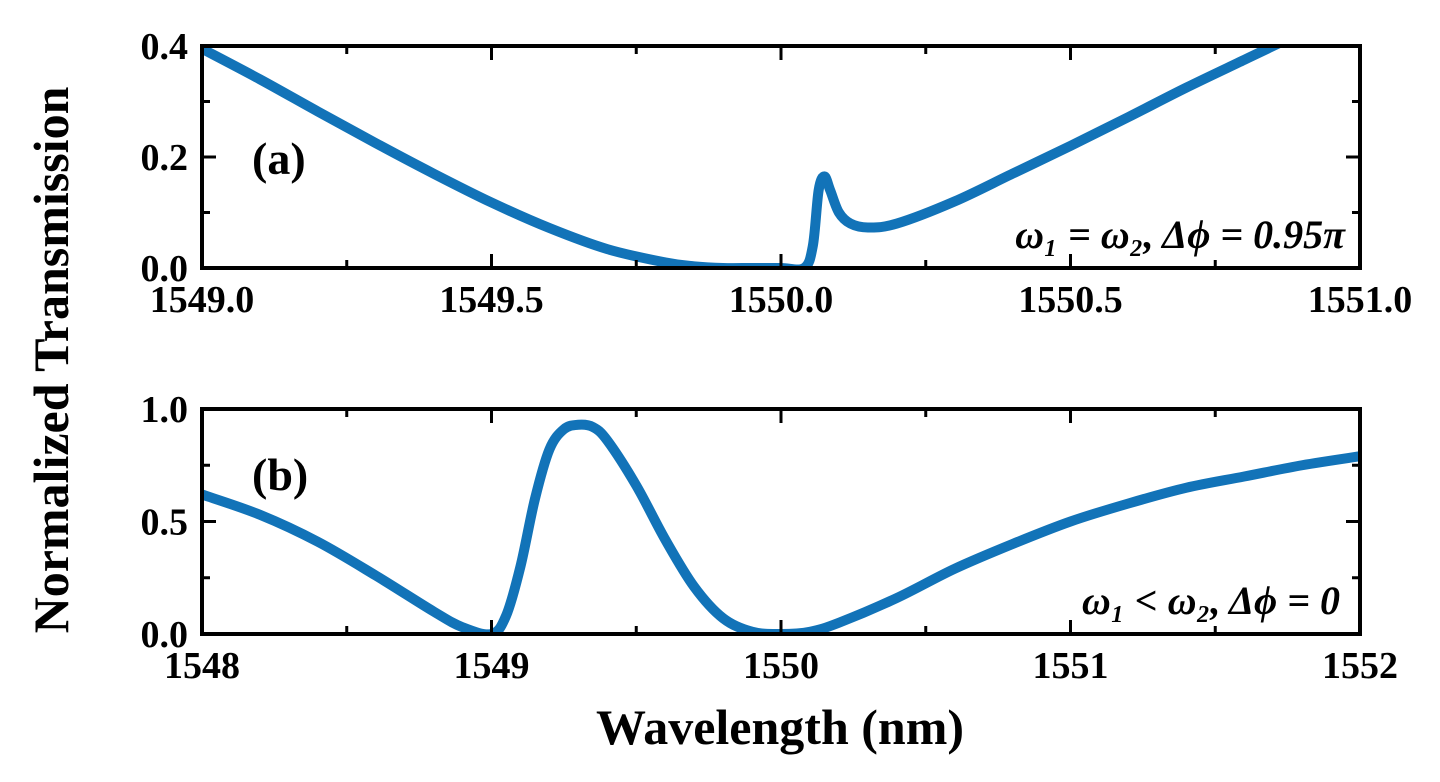 This screenshot has height=782, width=1440. I want to click on y-tick-label-a: 0.4, so click(165, 47).